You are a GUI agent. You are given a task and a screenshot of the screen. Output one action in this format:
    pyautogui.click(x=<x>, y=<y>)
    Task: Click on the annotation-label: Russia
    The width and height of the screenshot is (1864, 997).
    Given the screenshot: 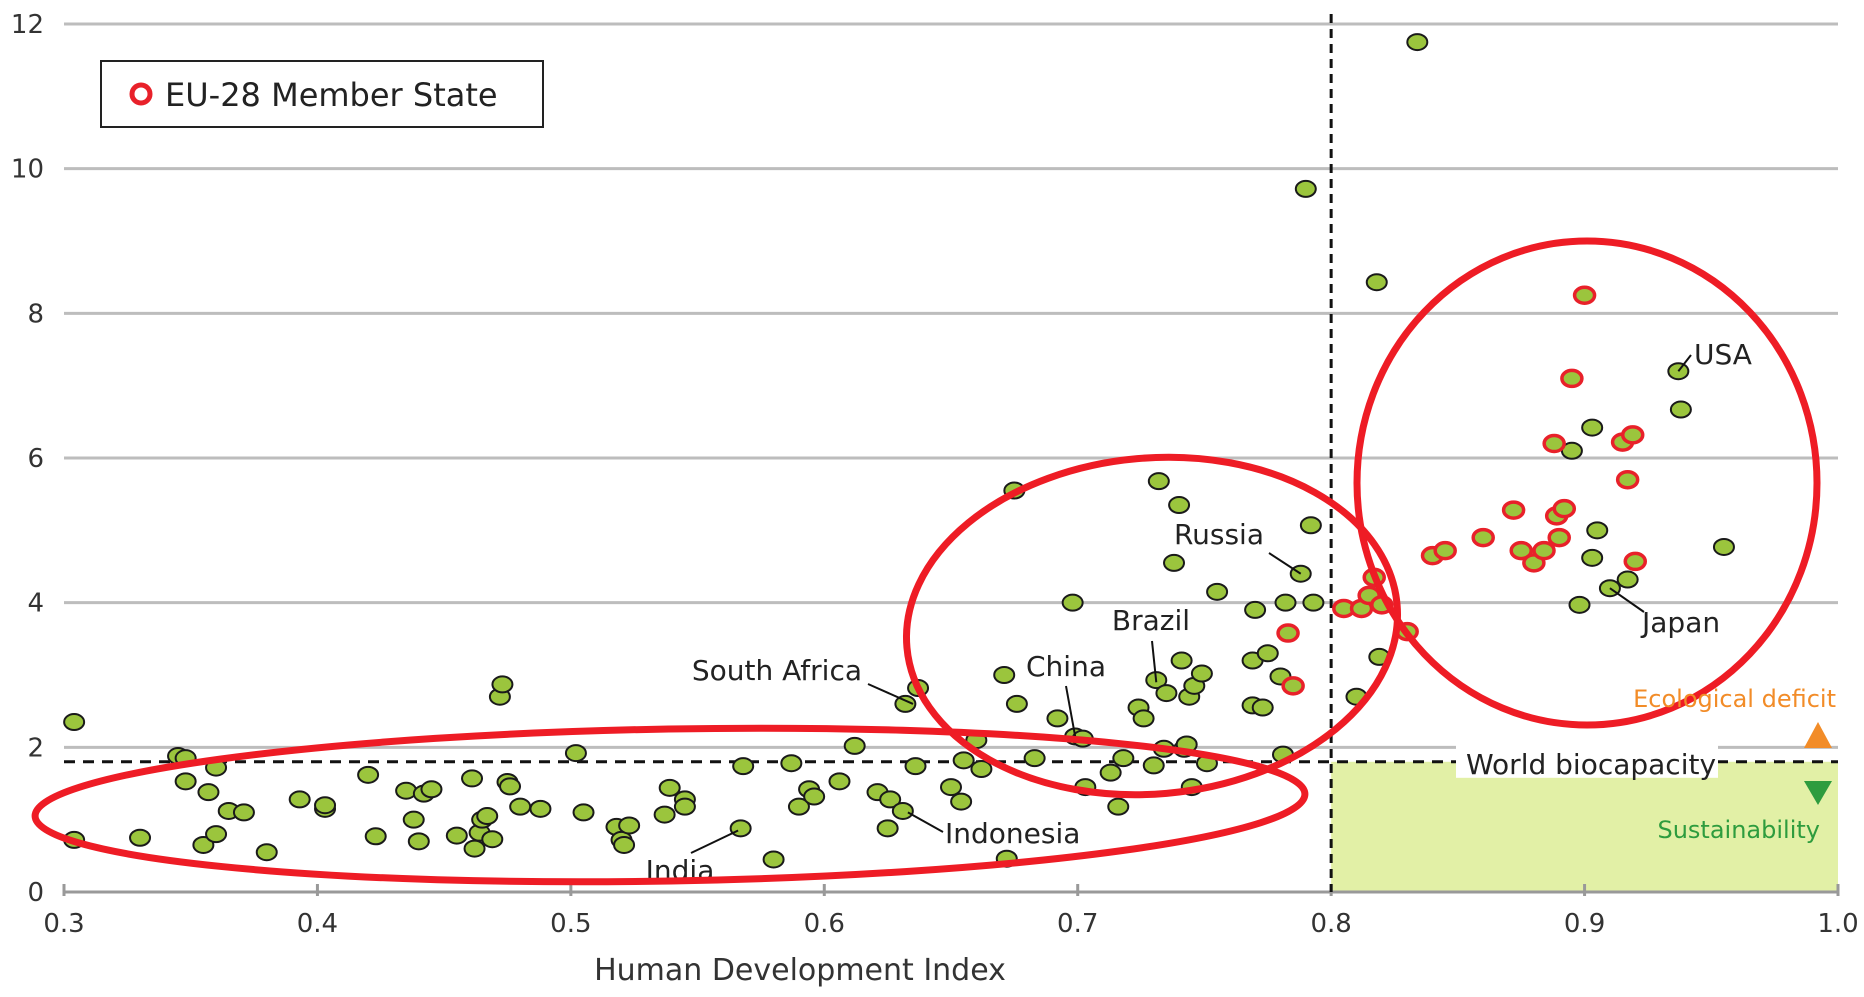 What is the action you would take?
    pyautogui.click(x=1219, y=534)
    